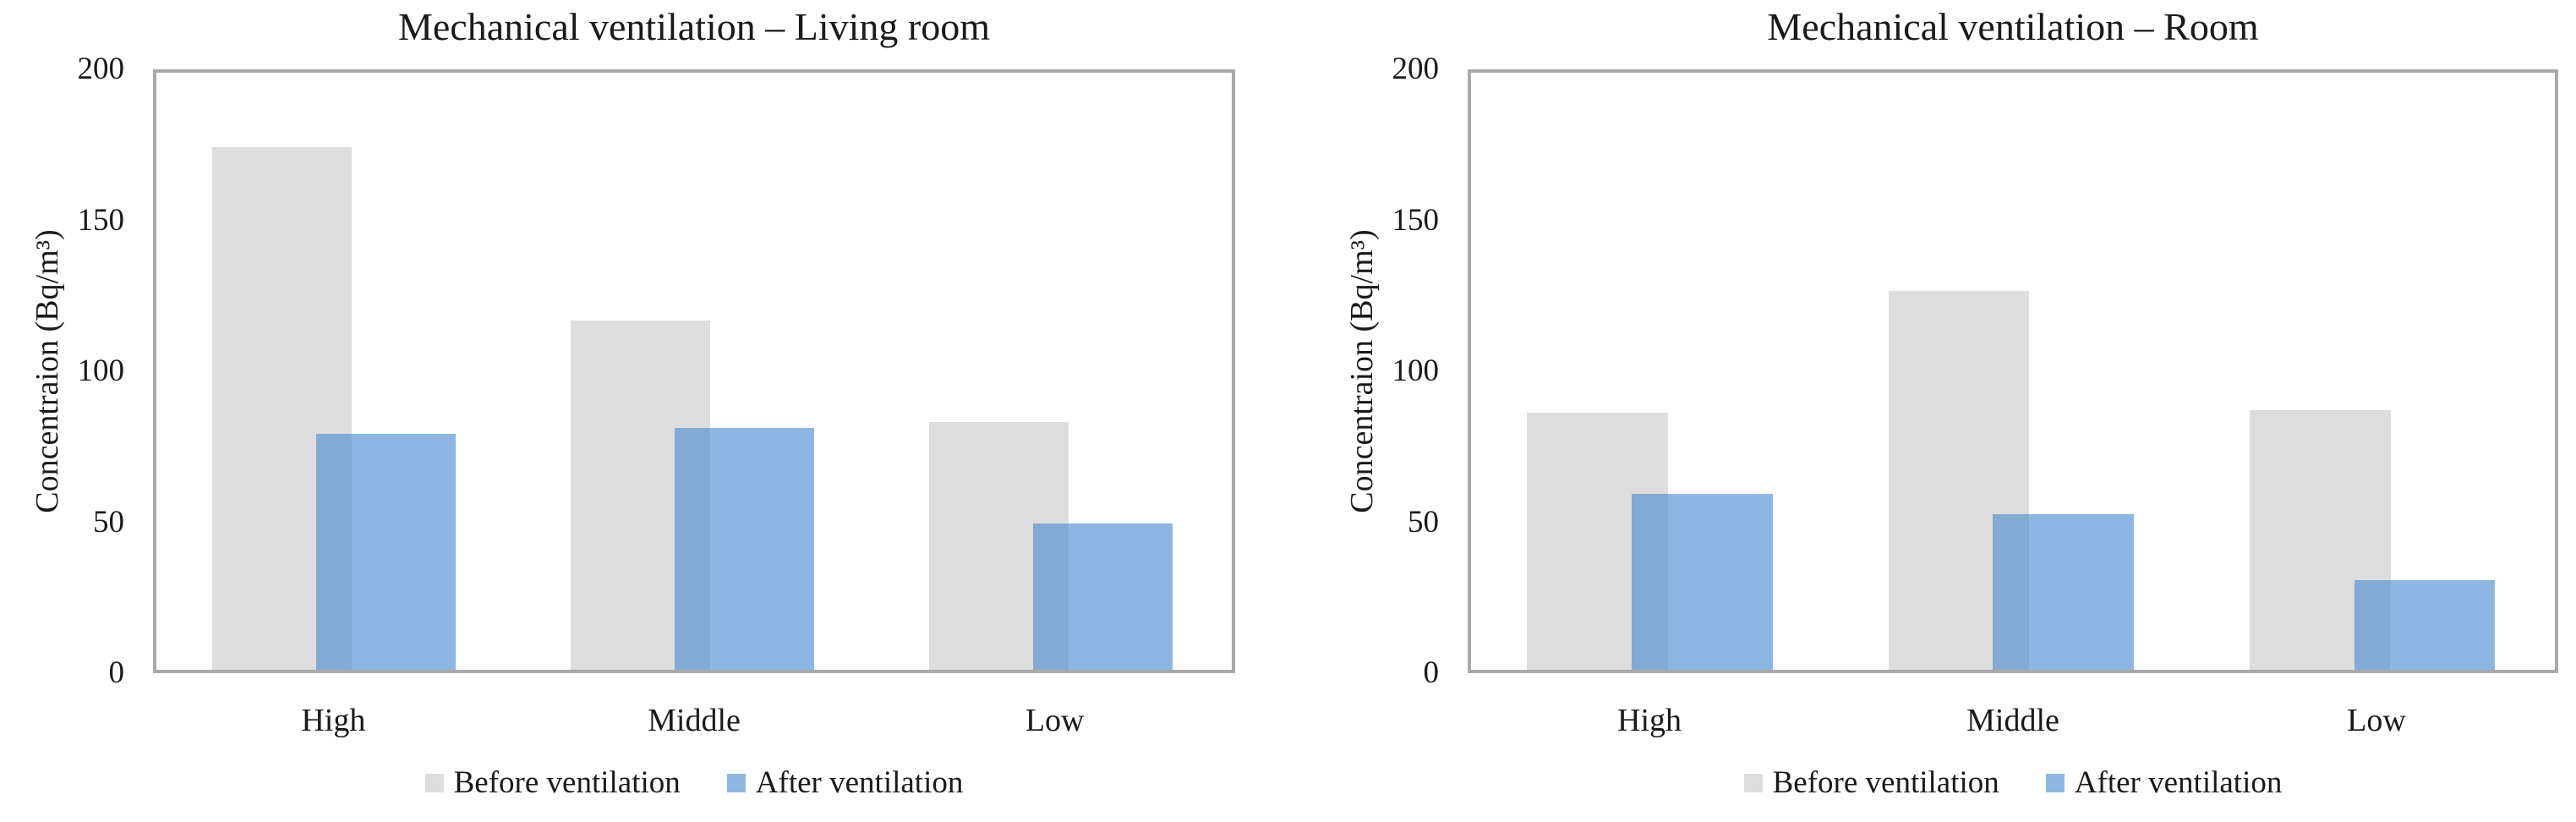 The width and height of the screenshot is (2576, 822). Describe the element at coordinates (694, 27) in the screenshot. I see `chart-title: Mechanical ventilation – Living room` at that location.